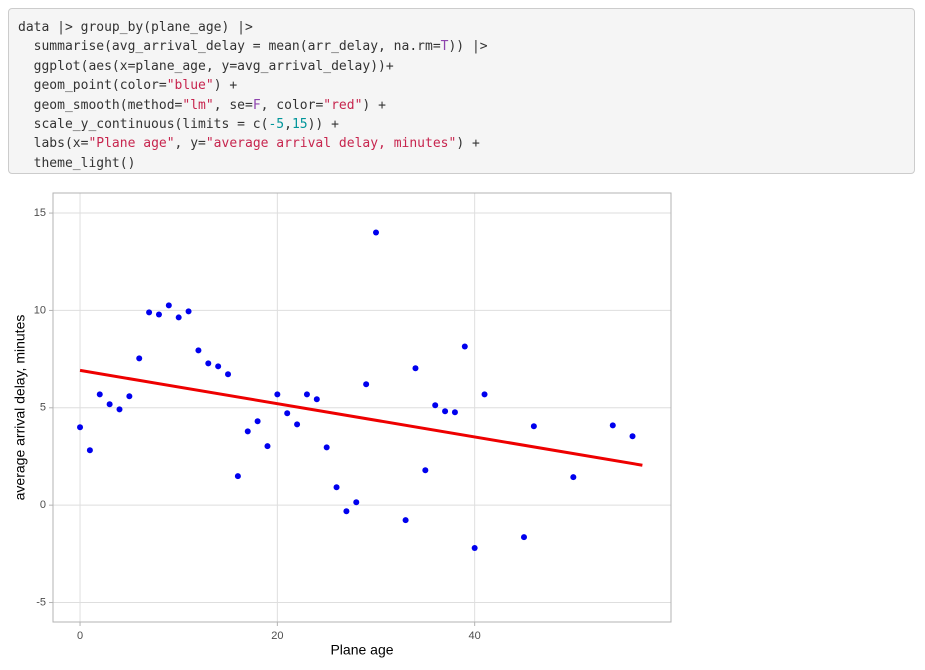 This screenshot has height=670, width=925. What do you see at coordinates (178, 124) in the screenshot?
I see `code-line: scale_y_continuous(limits = c(-5,15)) +` at bounding box center [178, 124].